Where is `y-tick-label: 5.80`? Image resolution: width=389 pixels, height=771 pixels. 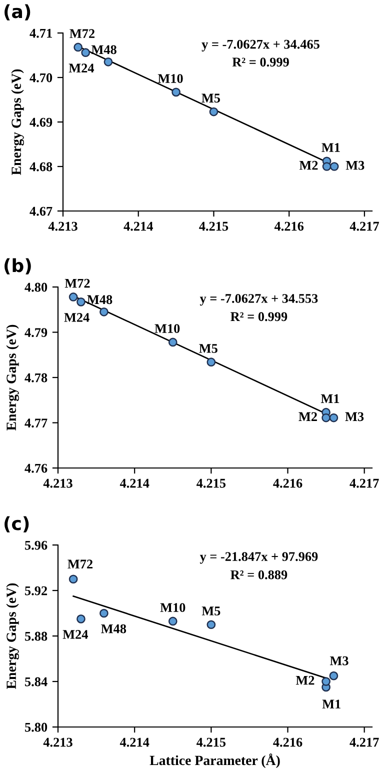
y-tick-label: 5.80 is located at coordinates (36, 727).